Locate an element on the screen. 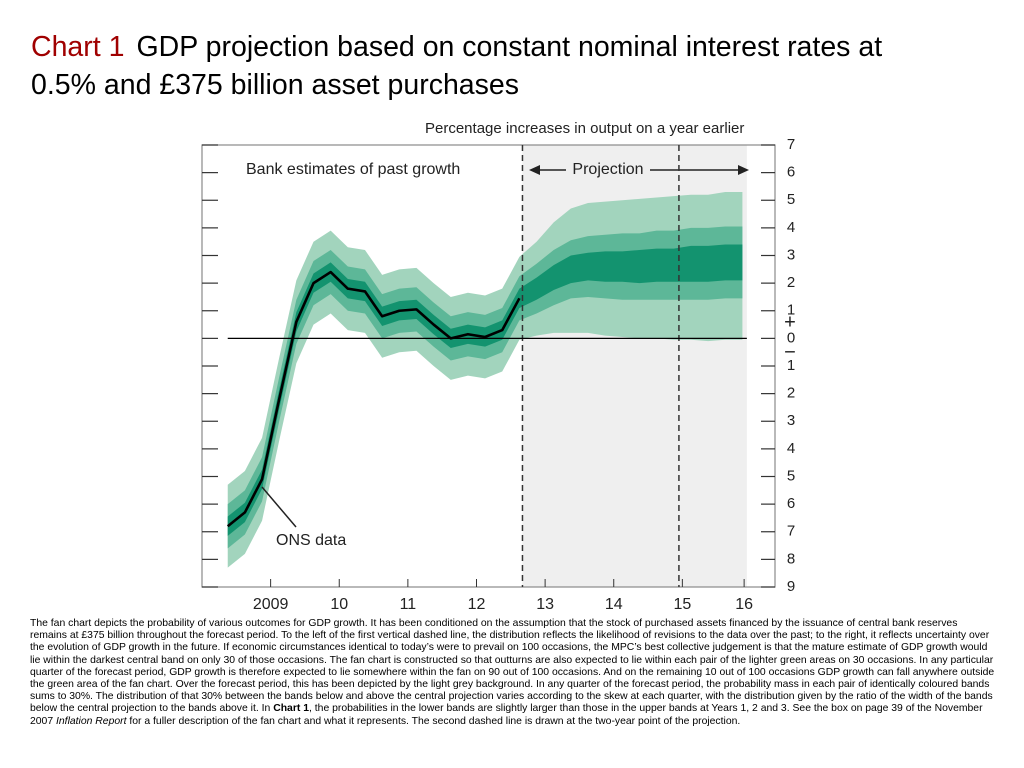 The width and height of the screenshot is (1024, 768). caption-bold: Chart 1 is located at coordinates (291, 709).